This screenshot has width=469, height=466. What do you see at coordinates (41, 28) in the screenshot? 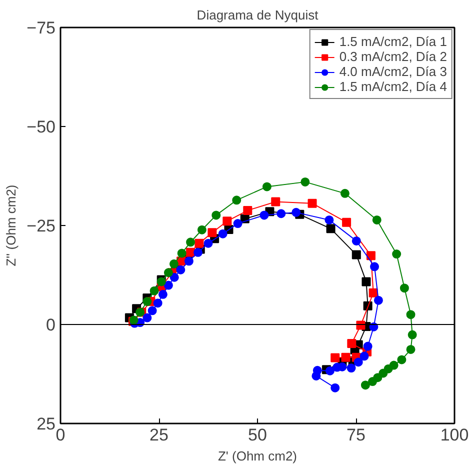
I see `y-tick-label: −75` at bounding box center [41, 28].